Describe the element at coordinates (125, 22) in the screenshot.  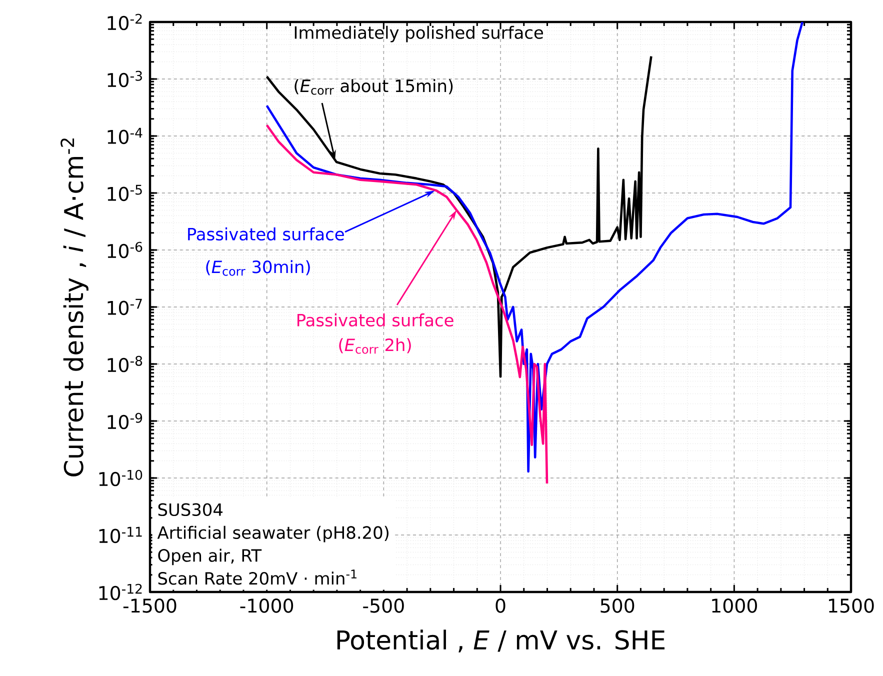
I see `y-tick-label: 10$^{-2}$` at that location.